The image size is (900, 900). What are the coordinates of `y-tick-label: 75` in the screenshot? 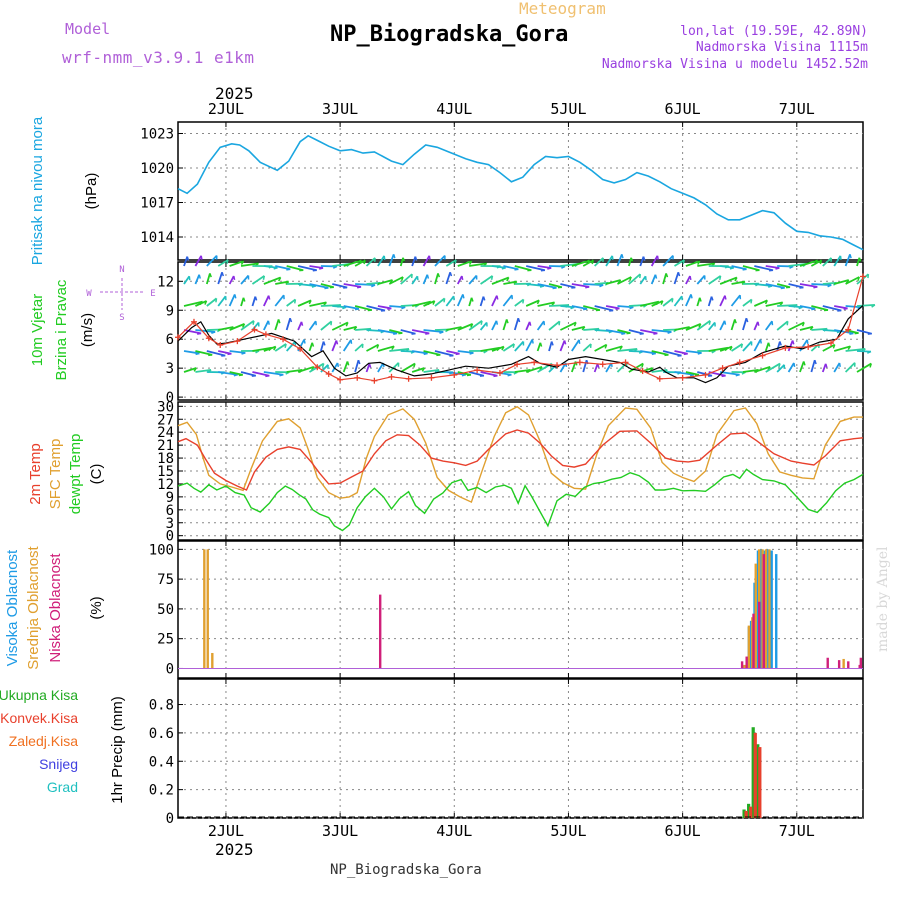 It's located at (165, 580).